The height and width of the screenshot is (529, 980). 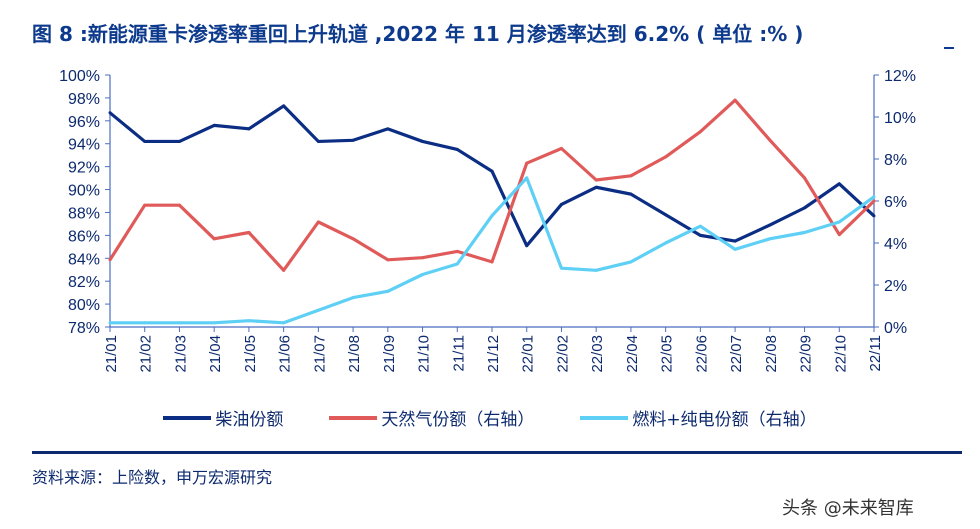 I want to click on right-tick-label: 8%, so click(x=895, y=160).